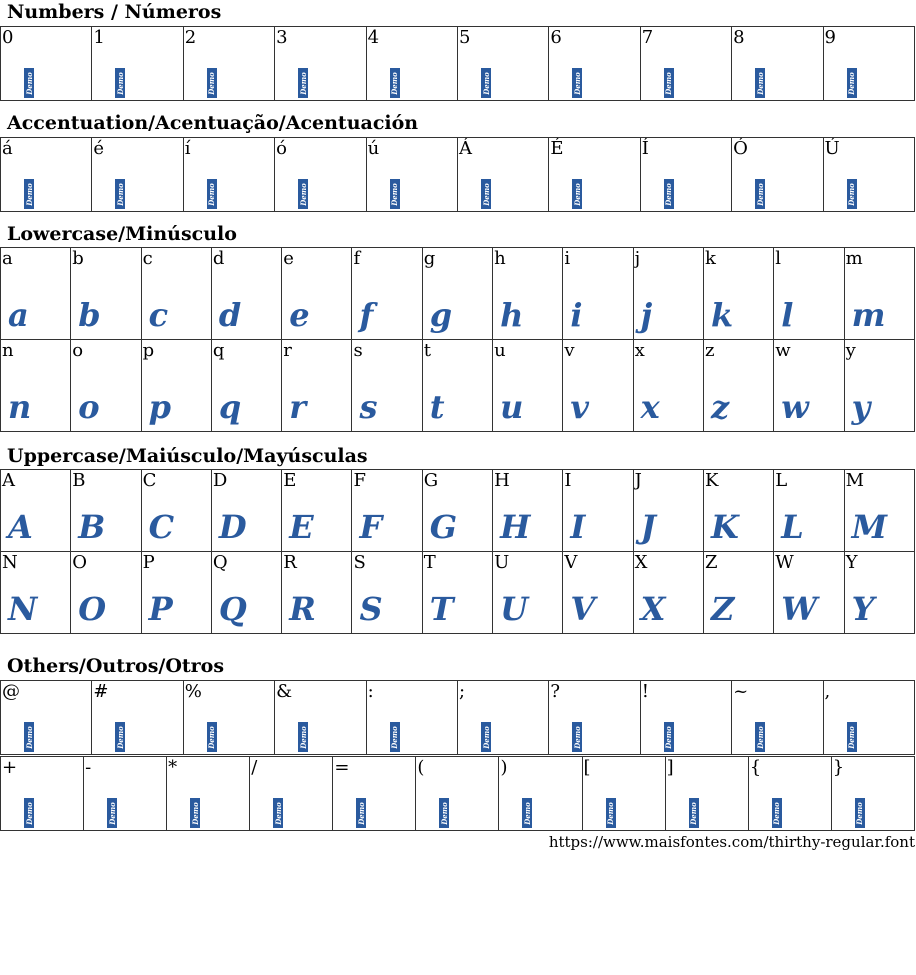  I want to click on char-cell: ! Demo, so click(686, 717).